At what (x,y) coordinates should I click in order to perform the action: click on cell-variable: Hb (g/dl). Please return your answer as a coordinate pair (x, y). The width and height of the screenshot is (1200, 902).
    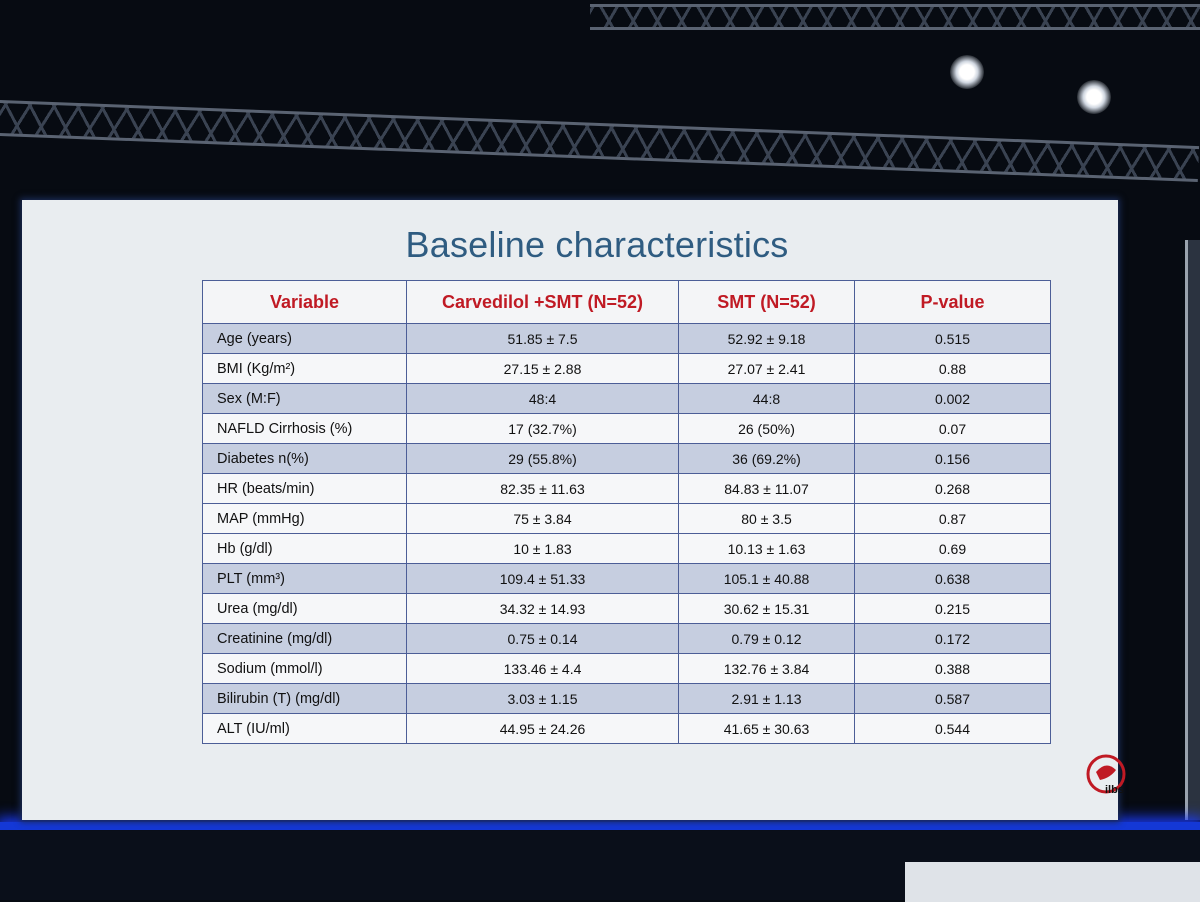
    Looking at the image, I should click on (304, 548).